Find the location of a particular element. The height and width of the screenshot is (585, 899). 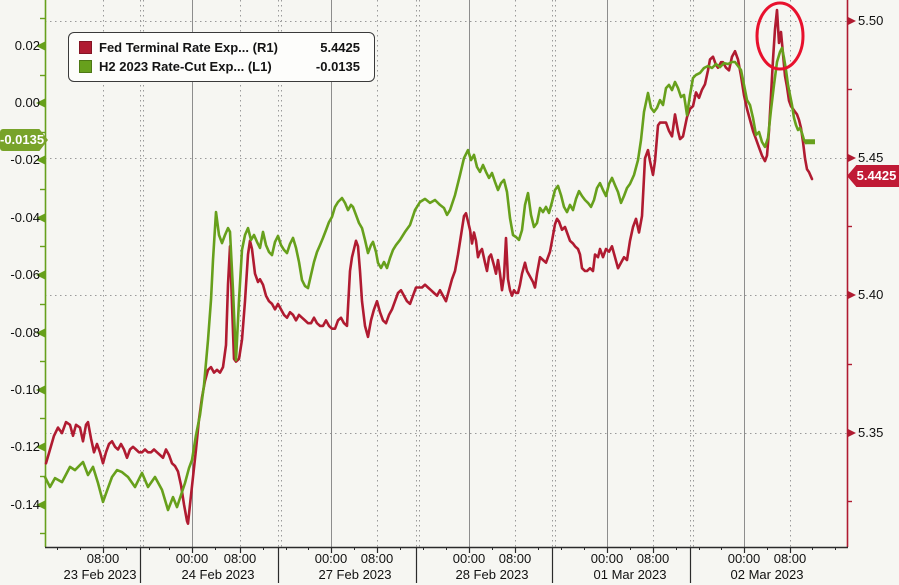

highlight-circle-annotation is located at coordinates (780, 36).